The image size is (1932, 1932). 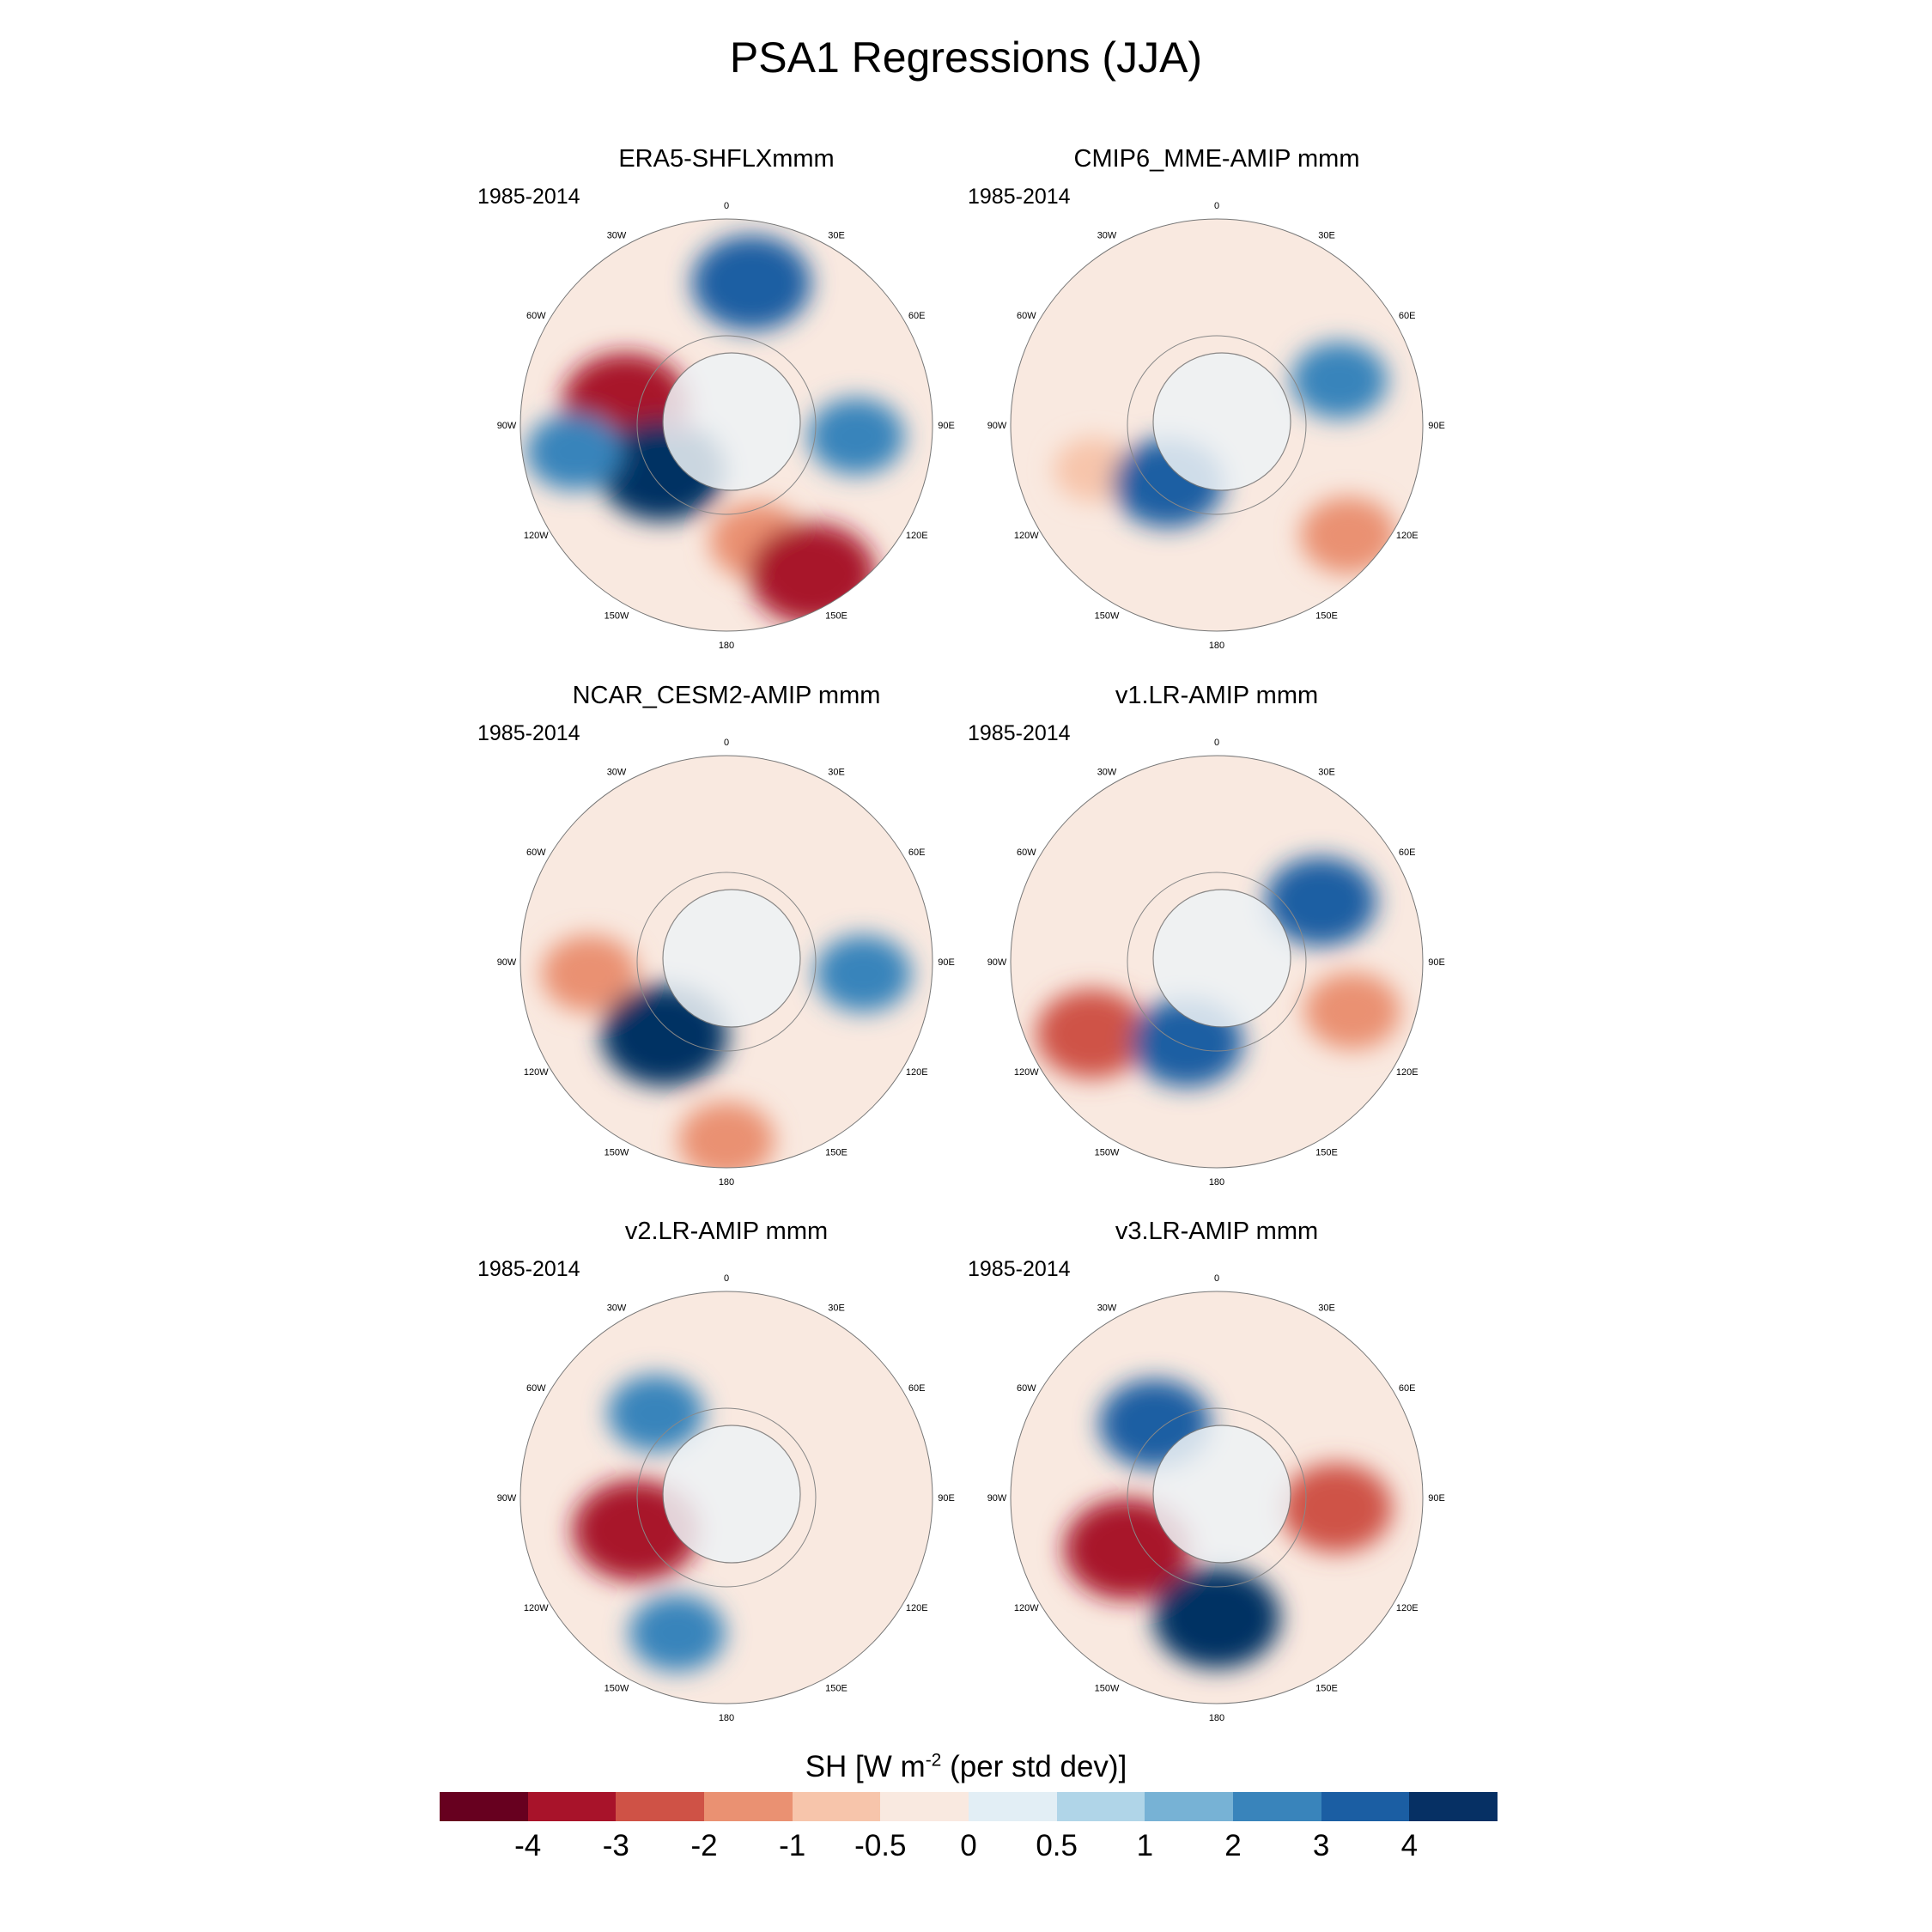 I want to click on panel-title: CMIP6_MME-AMIP mmm, so click(x=1217, y=159).